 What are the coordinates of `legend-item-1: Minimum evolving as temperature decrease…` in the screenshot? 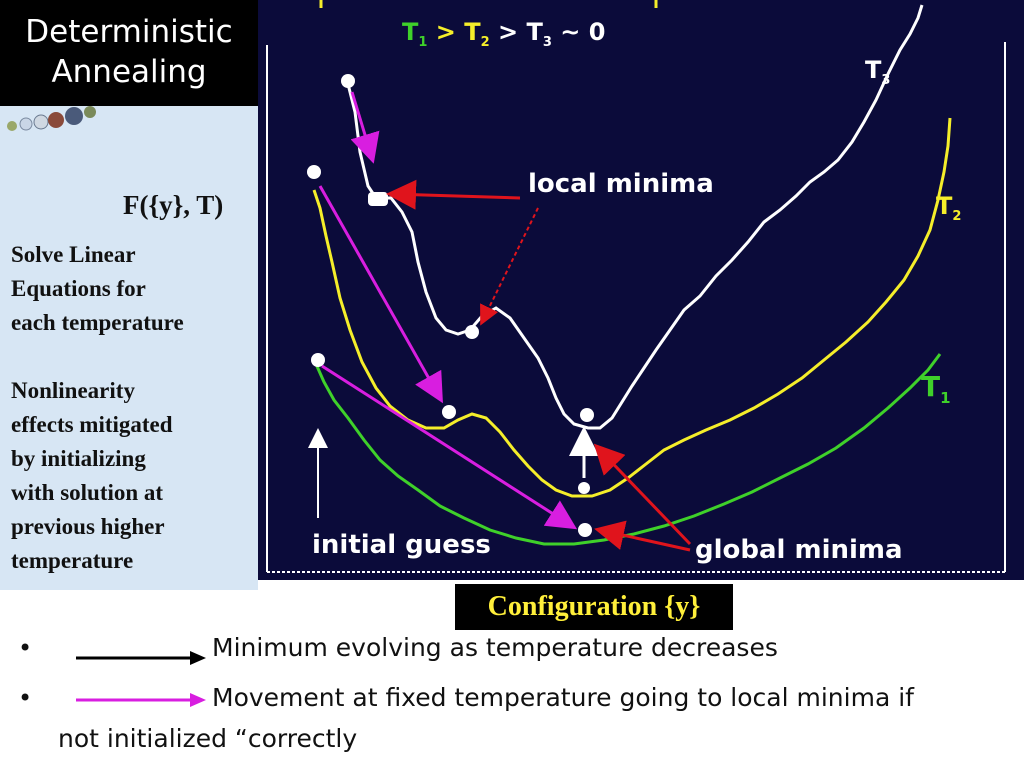 It's located at (495, 647).